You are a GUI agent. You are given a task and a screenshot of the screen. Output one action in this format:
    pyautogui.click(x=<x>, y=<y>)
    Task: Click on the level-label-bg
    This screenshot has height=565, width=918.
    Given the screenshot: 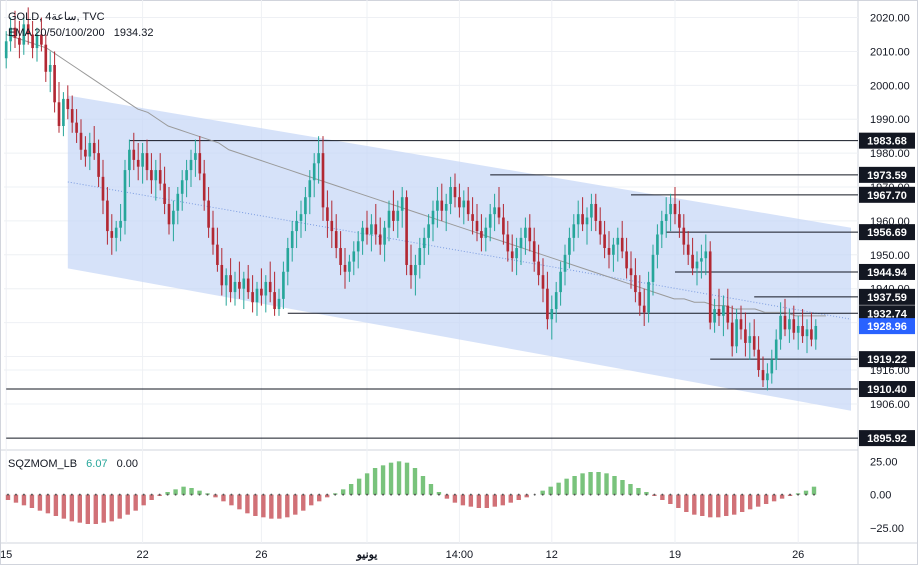 What is the action you would take?
    pyautogui.click(x=887, y=232)
    